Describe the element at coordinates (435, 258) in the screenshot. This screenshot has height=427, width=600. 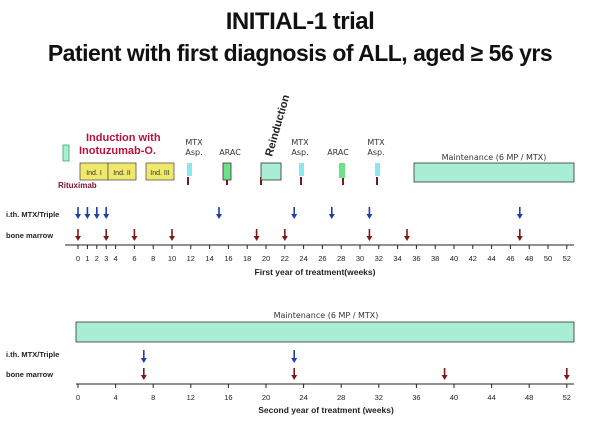
I see `tick-label: 38` at that location.